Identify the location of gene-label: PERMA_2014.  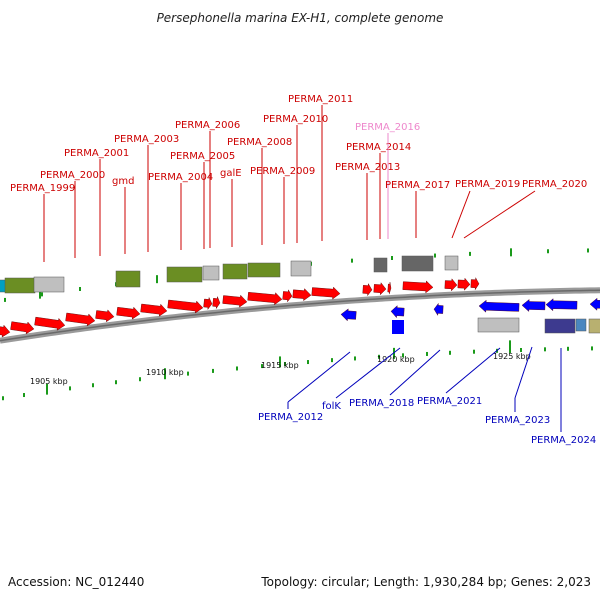
(378, 147).